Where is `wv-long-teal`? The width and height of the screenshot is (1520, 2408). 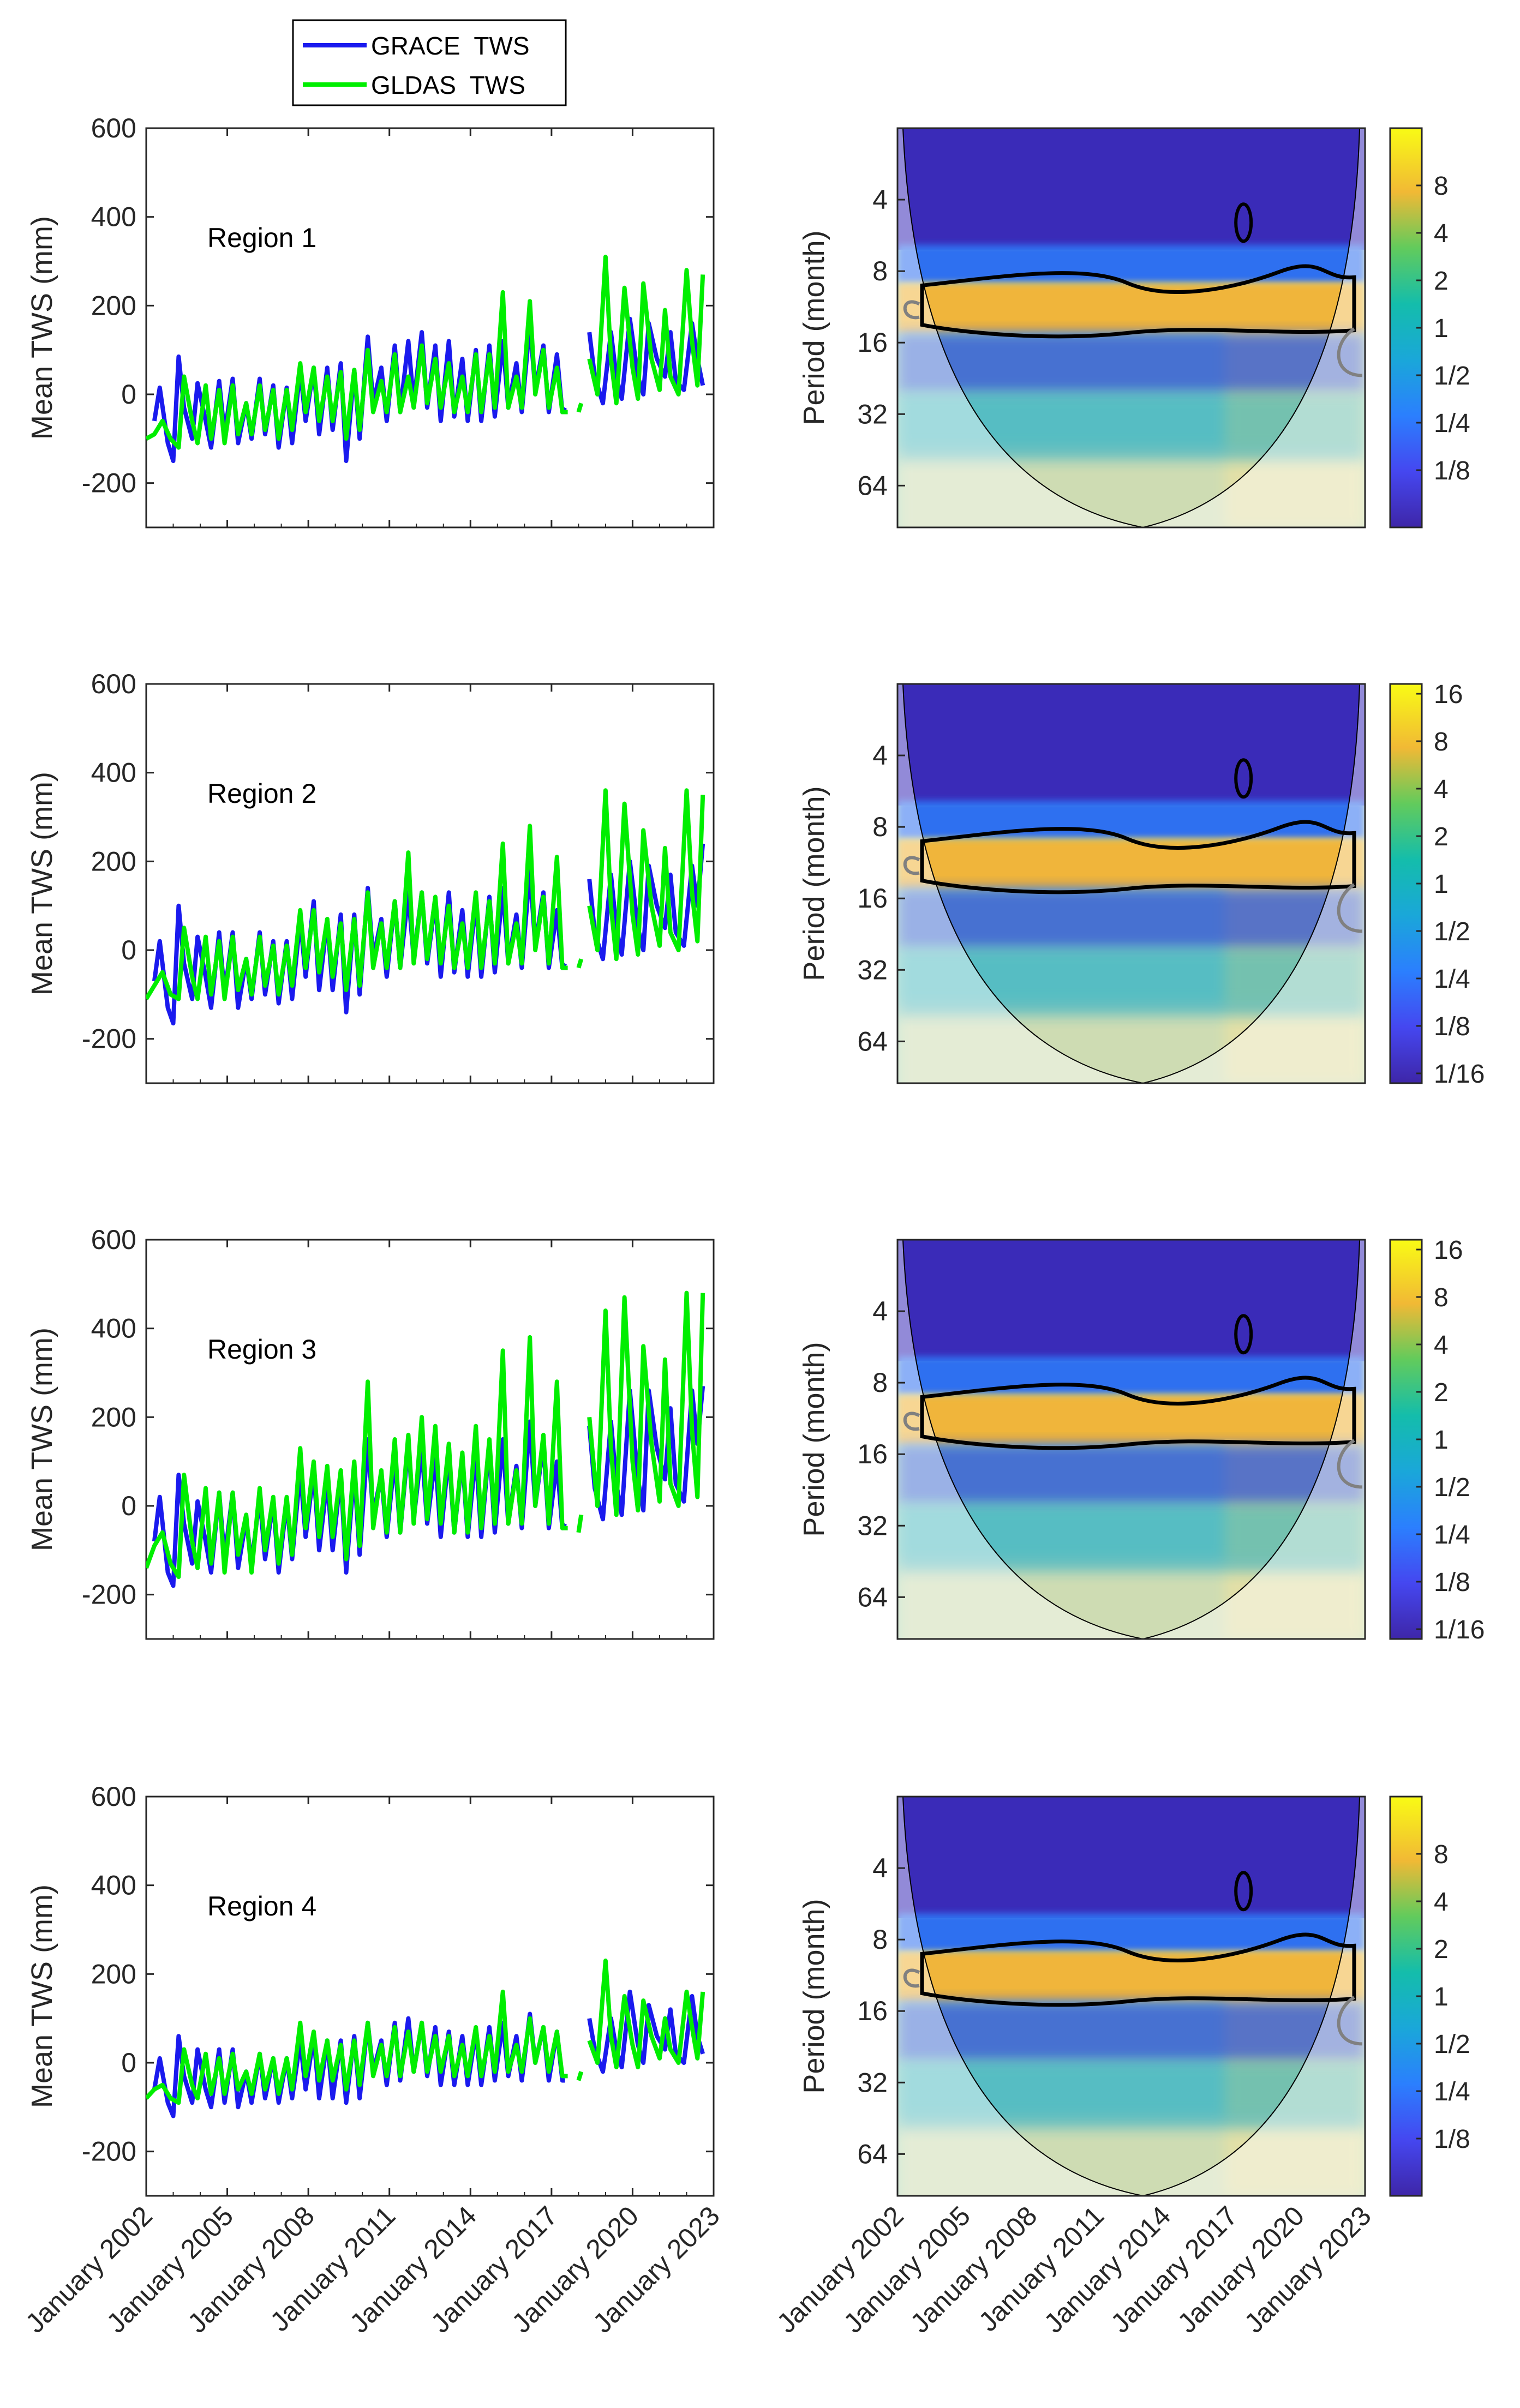
wv-long-teal is located at coordinates (1131, 1538).